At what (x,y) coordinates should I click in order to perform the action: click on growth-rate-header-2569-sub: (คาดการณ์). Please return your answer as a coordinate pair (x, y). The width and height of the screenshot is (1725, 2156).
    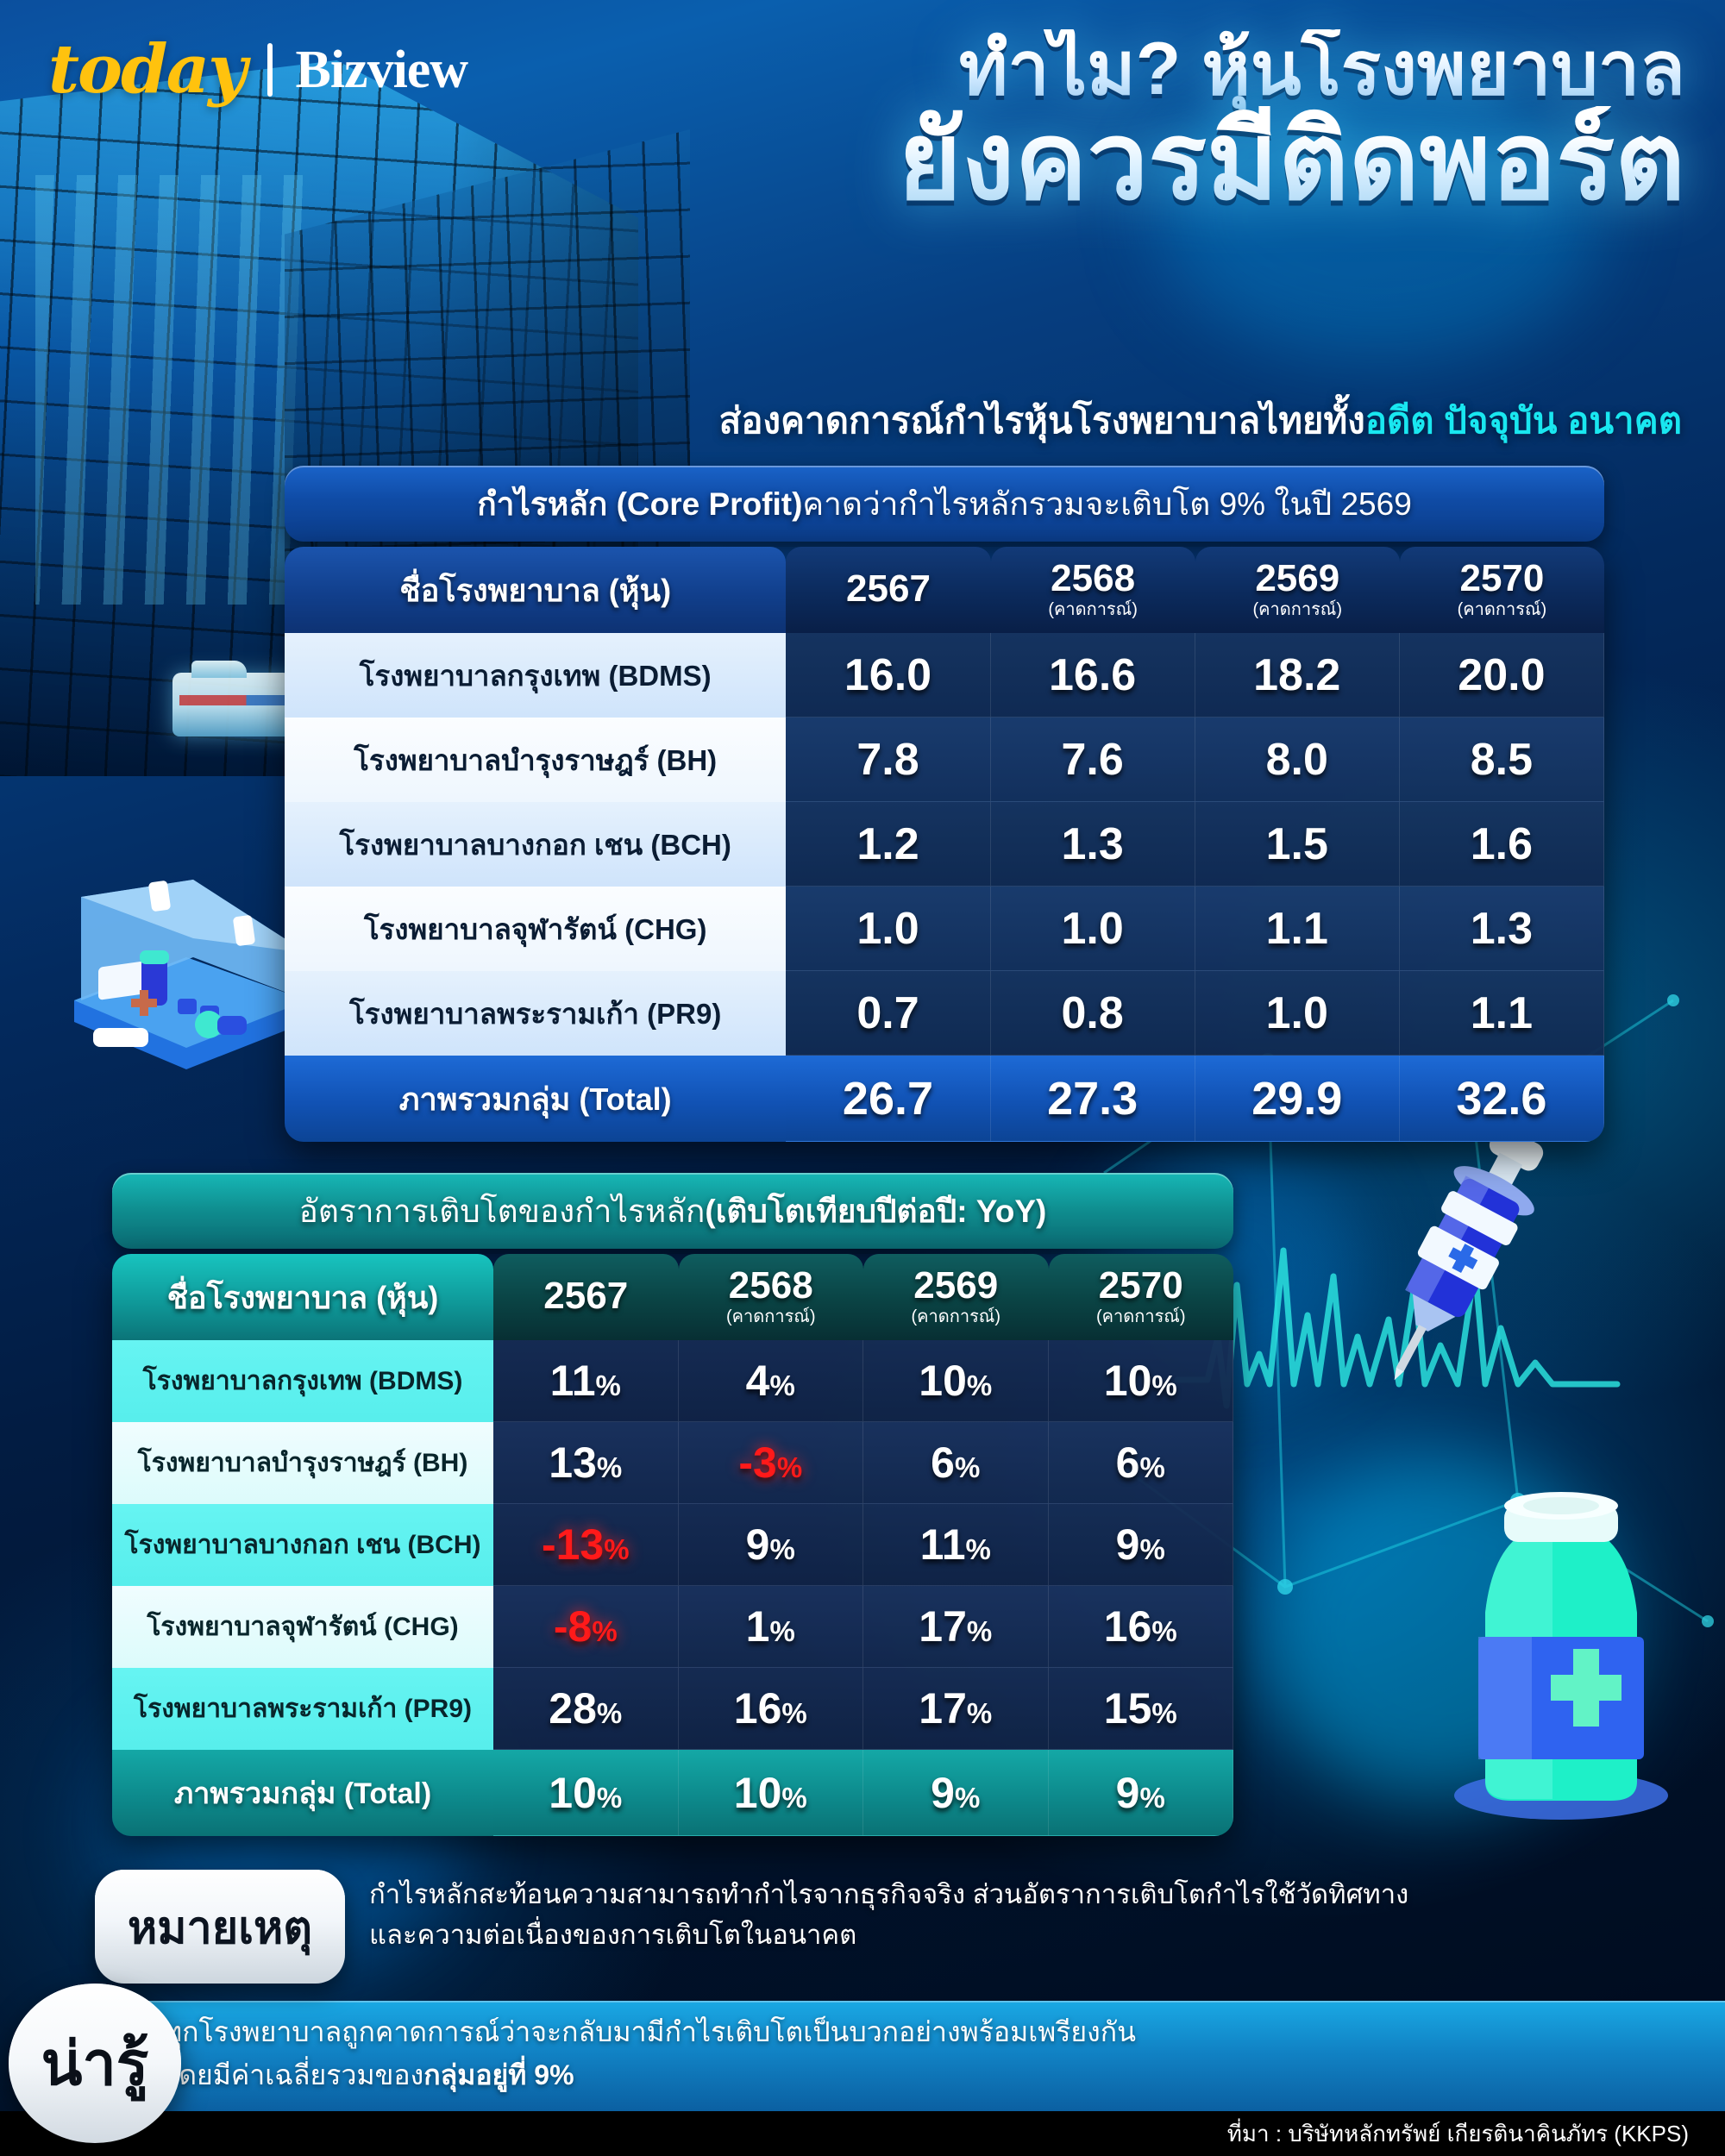
    Looking at the image, I should click on (956, 1316).